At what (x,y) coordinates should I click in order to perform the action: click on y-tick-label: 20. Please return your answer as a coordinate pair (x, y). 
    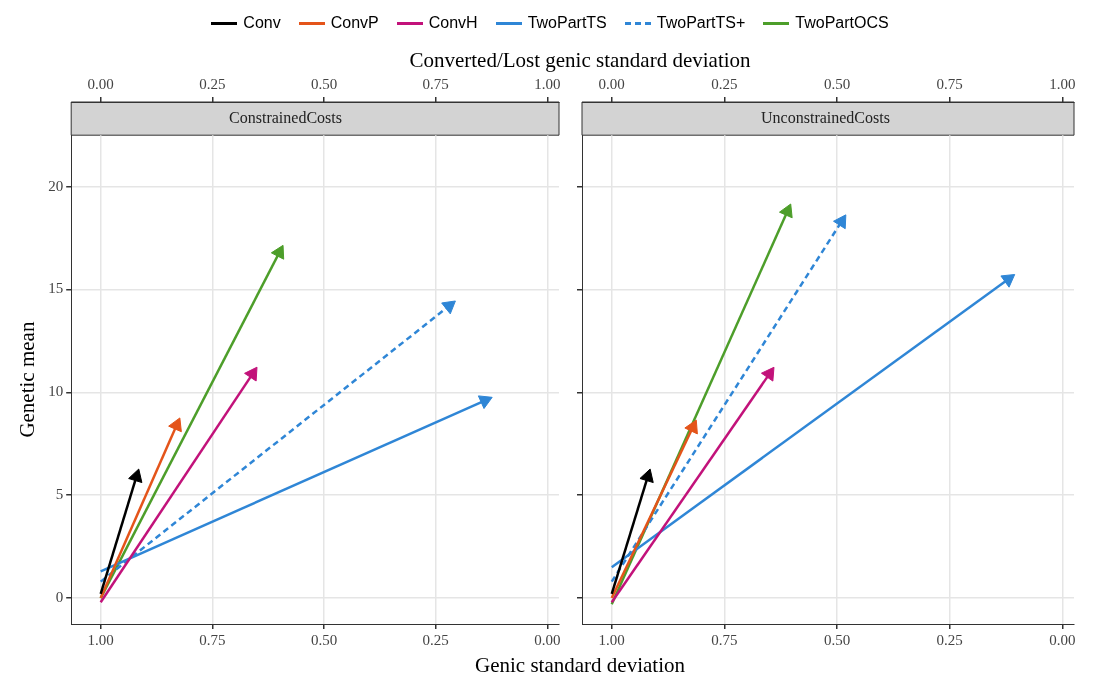
    Looking at the image, I should click on (56, 185).